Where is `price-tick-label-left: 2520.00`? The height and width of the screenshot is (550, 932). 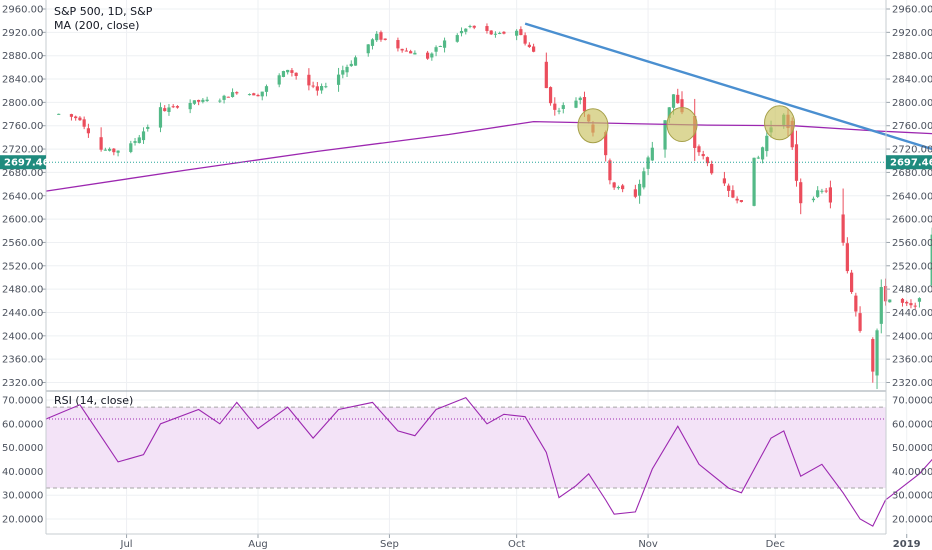 price-tick-label-left: 2520.00 is located at coordinates (22, 266).